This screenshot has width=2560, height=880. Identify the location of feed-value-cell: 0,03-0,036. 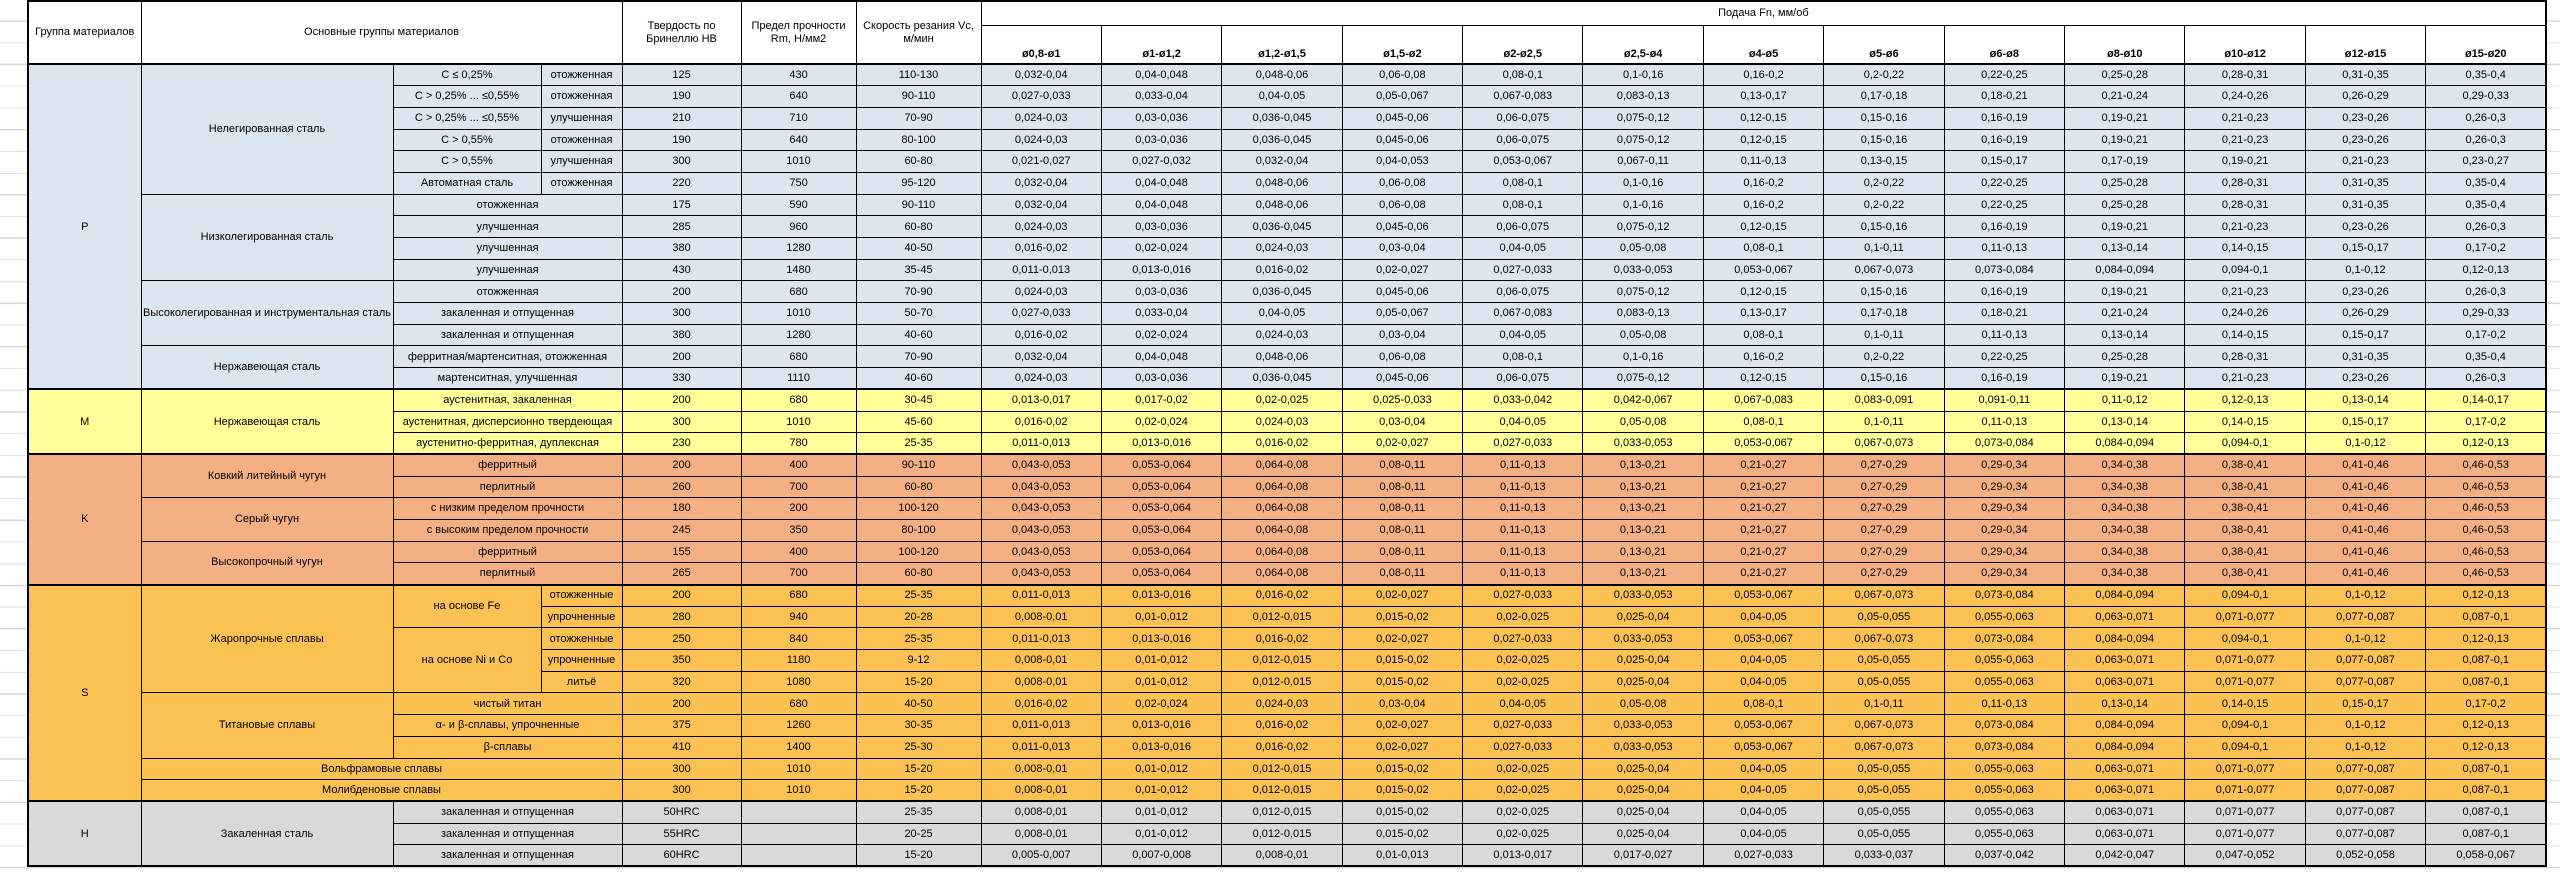
(1161, 140).